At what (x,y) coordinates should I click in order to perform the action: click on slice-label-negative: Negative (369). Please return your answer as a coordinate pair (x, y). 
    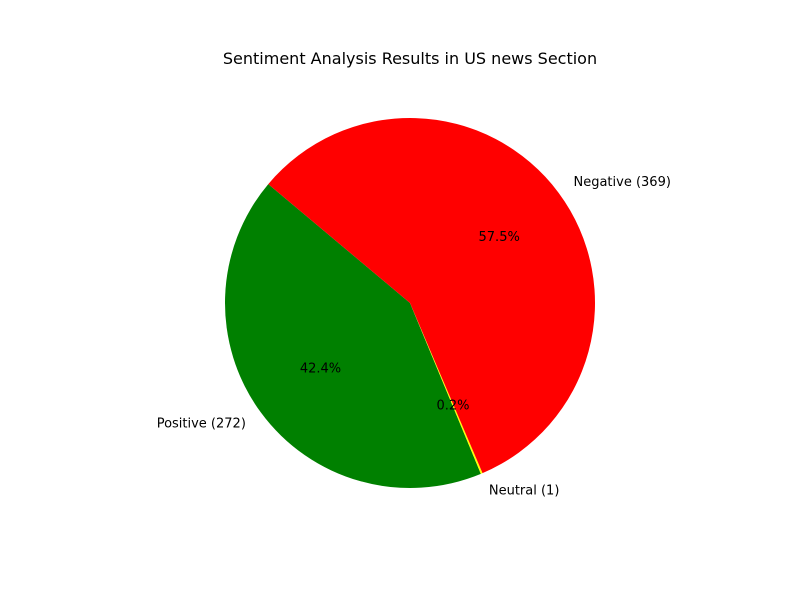
    Looking at the image, I should click on (621, 182).